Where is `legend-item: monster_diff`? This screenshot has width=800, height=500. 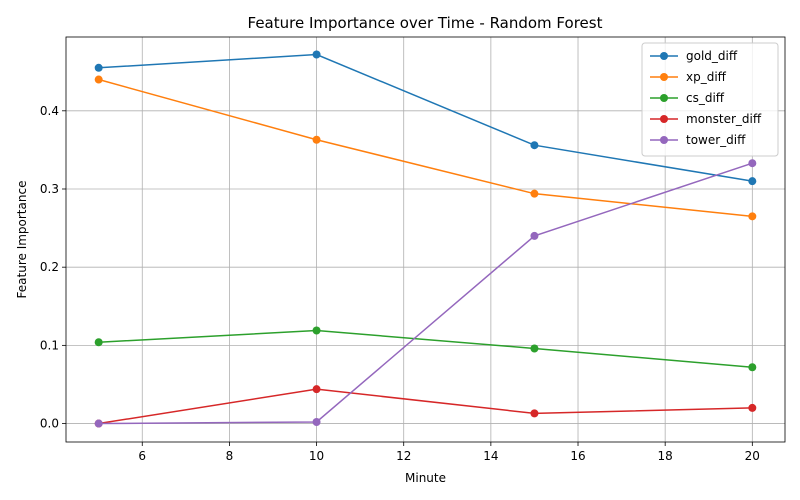 legend-item: monster_diff is located at coordinates (706, 119).